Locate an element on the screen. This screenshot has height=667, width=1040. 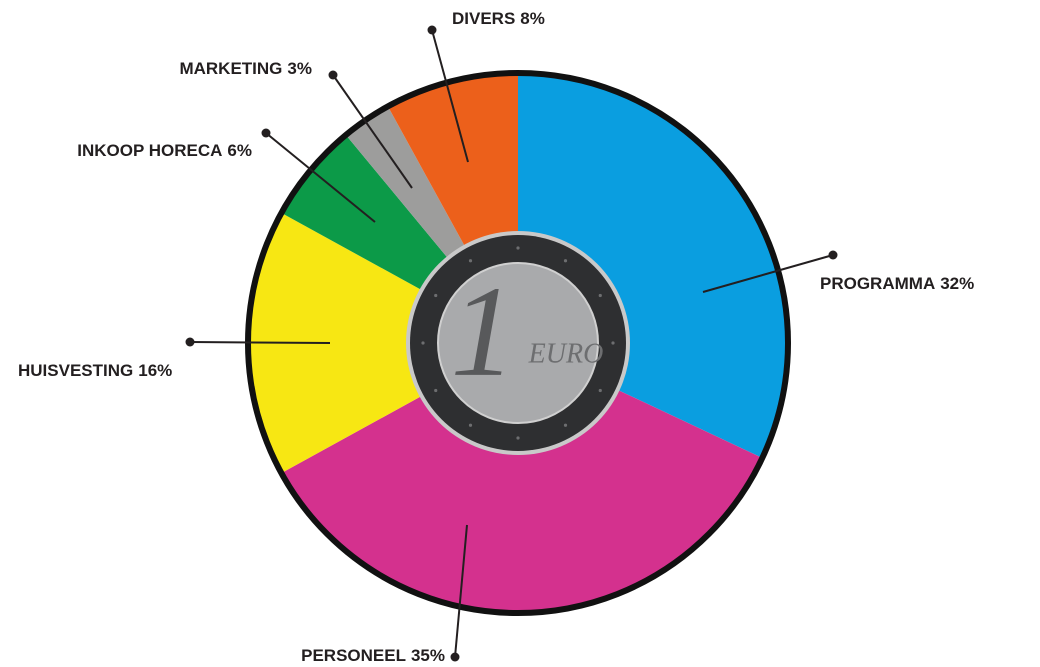
value-label: 6% is located at coordinates (239, 150).